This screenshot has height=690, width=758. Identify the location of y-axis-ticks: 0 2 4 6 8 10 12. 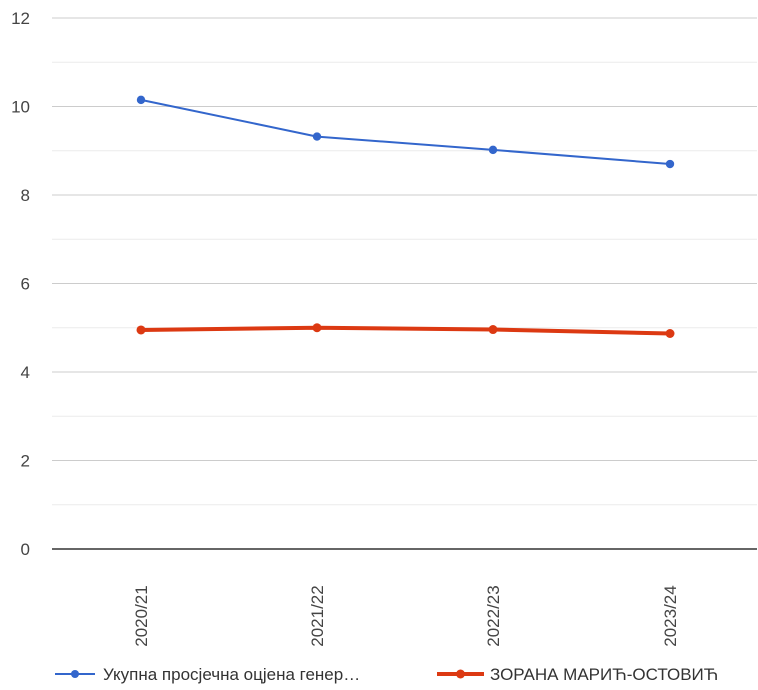
(20, 284).